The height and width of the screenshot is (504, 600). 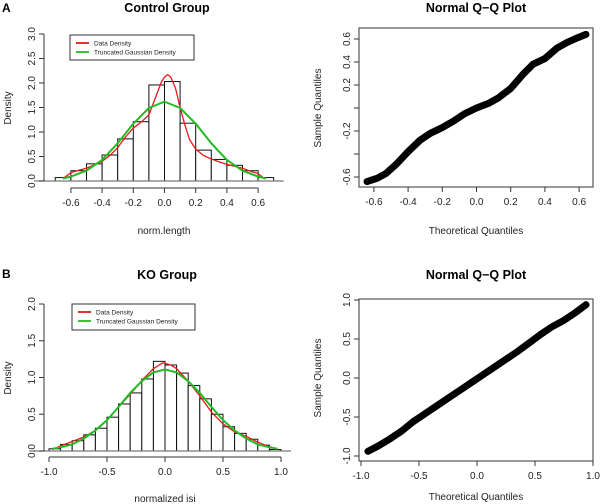 I want to click on y-tick-label: 0.2, so click(x=347, y=85).